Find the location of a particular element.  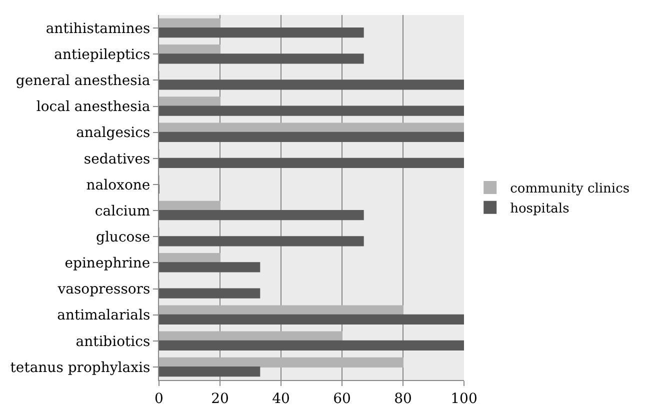

y-tick-label: local anesthesia is located at coordinates (93, 107).